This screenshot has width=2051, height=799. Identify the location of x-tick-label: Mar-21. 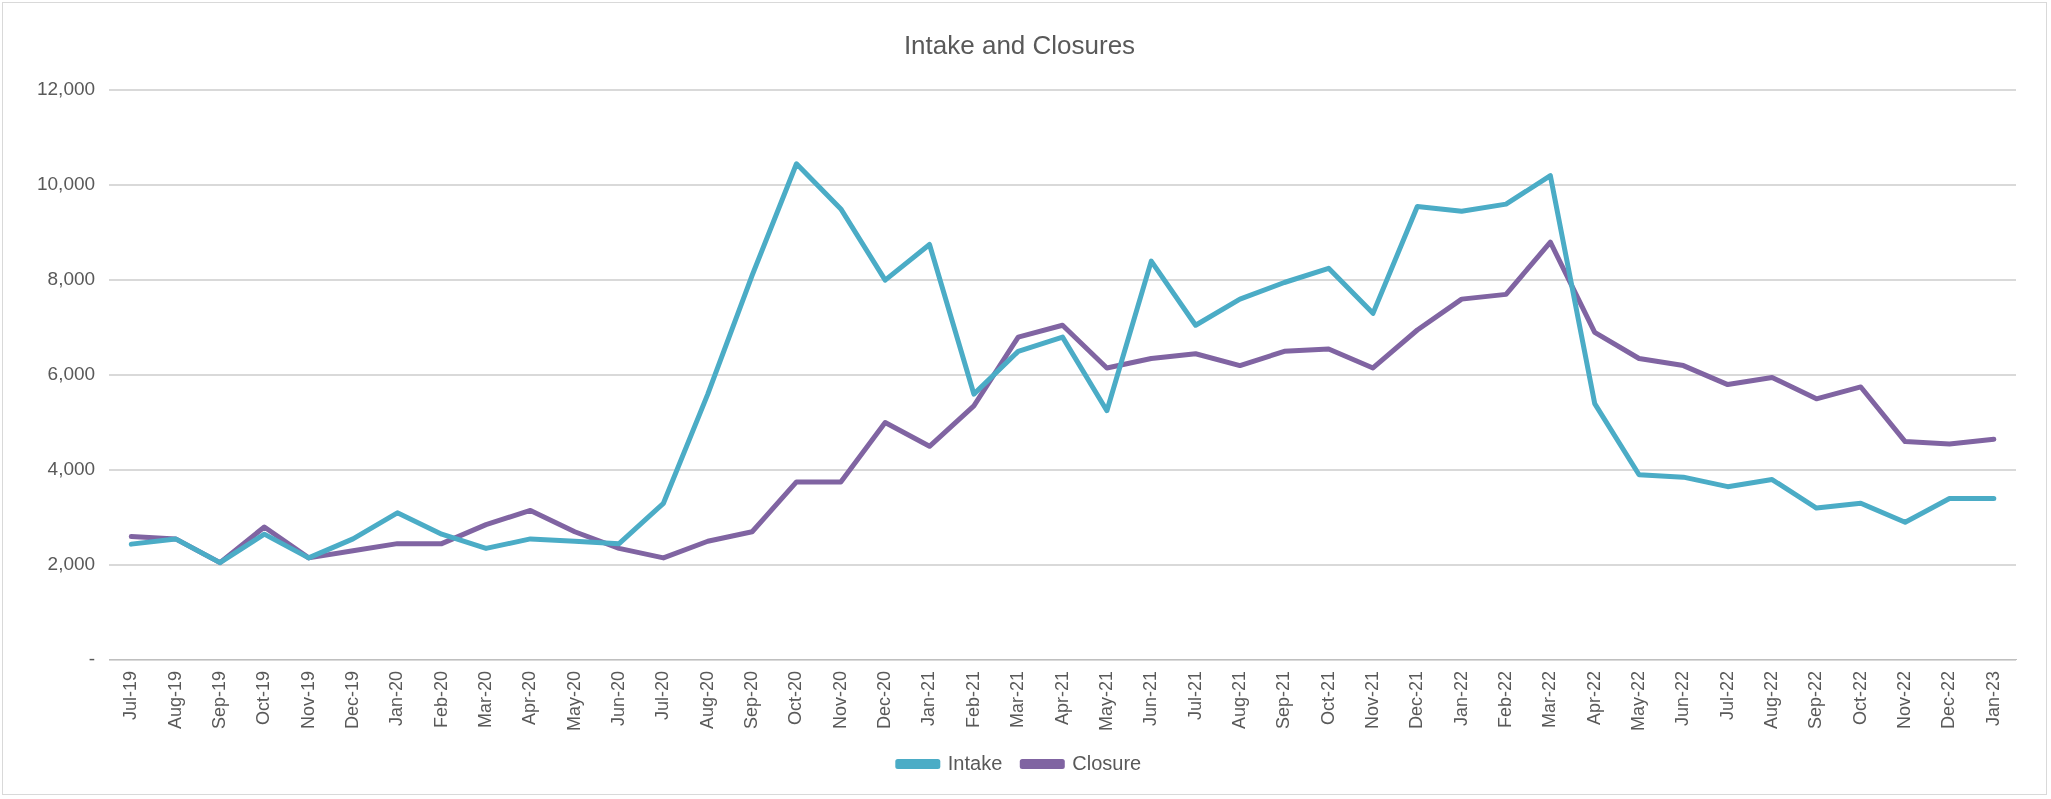
(1017, 699).